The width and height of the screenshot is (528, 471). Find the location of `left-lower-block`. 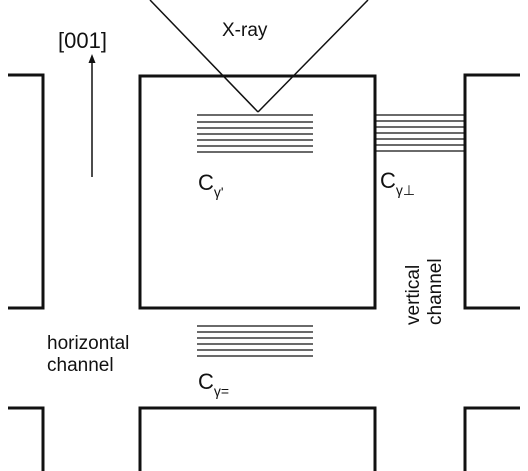

left-lower-block is located at coordinates (26, 438).